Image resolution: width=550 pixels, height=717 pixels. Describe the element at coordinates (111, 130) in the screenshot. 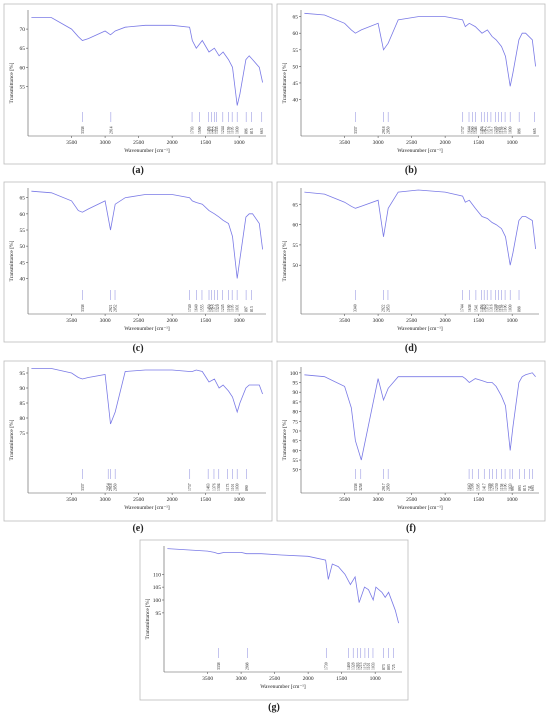

I see `peak-label: 2914` at that location.